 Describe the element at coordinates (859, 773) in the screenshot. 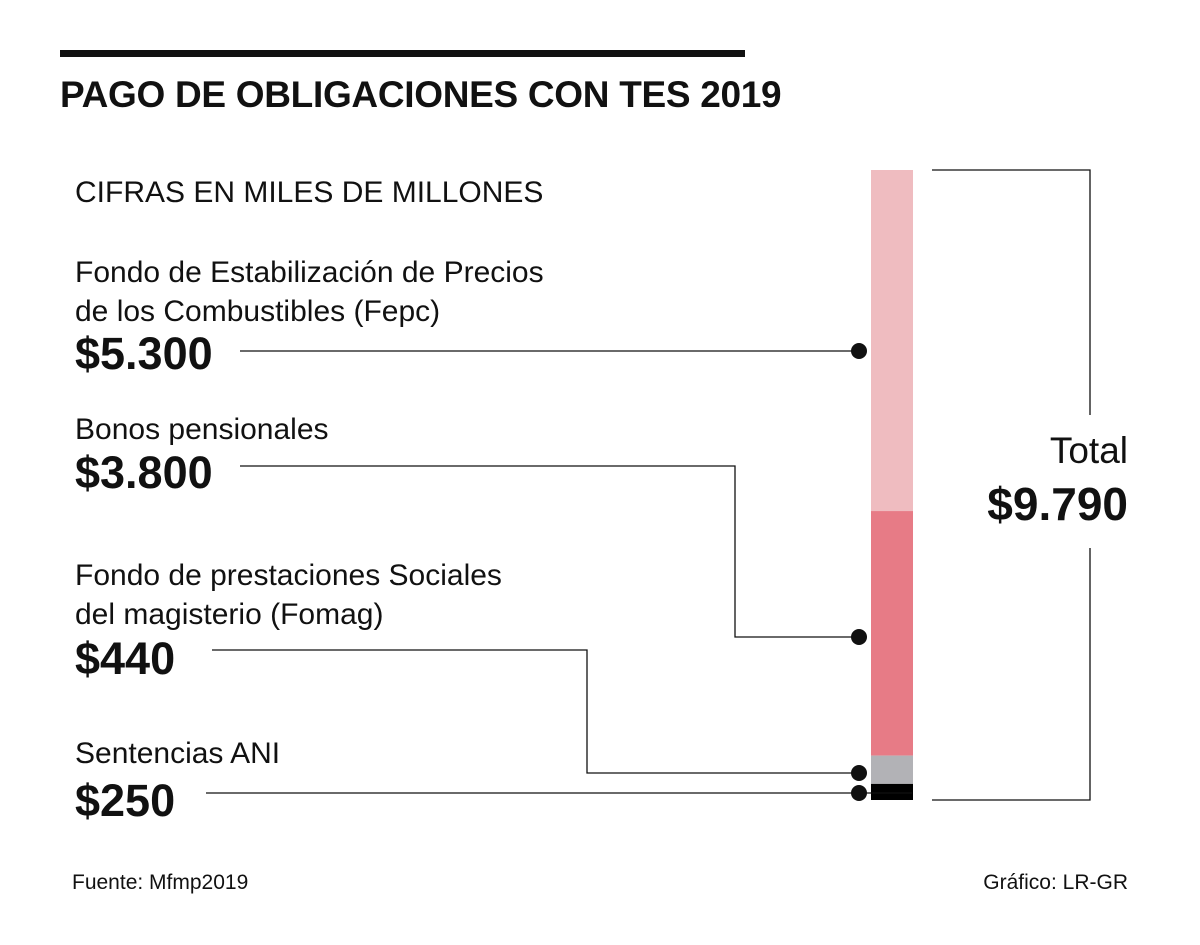

I see `dot-fomag` at that location.